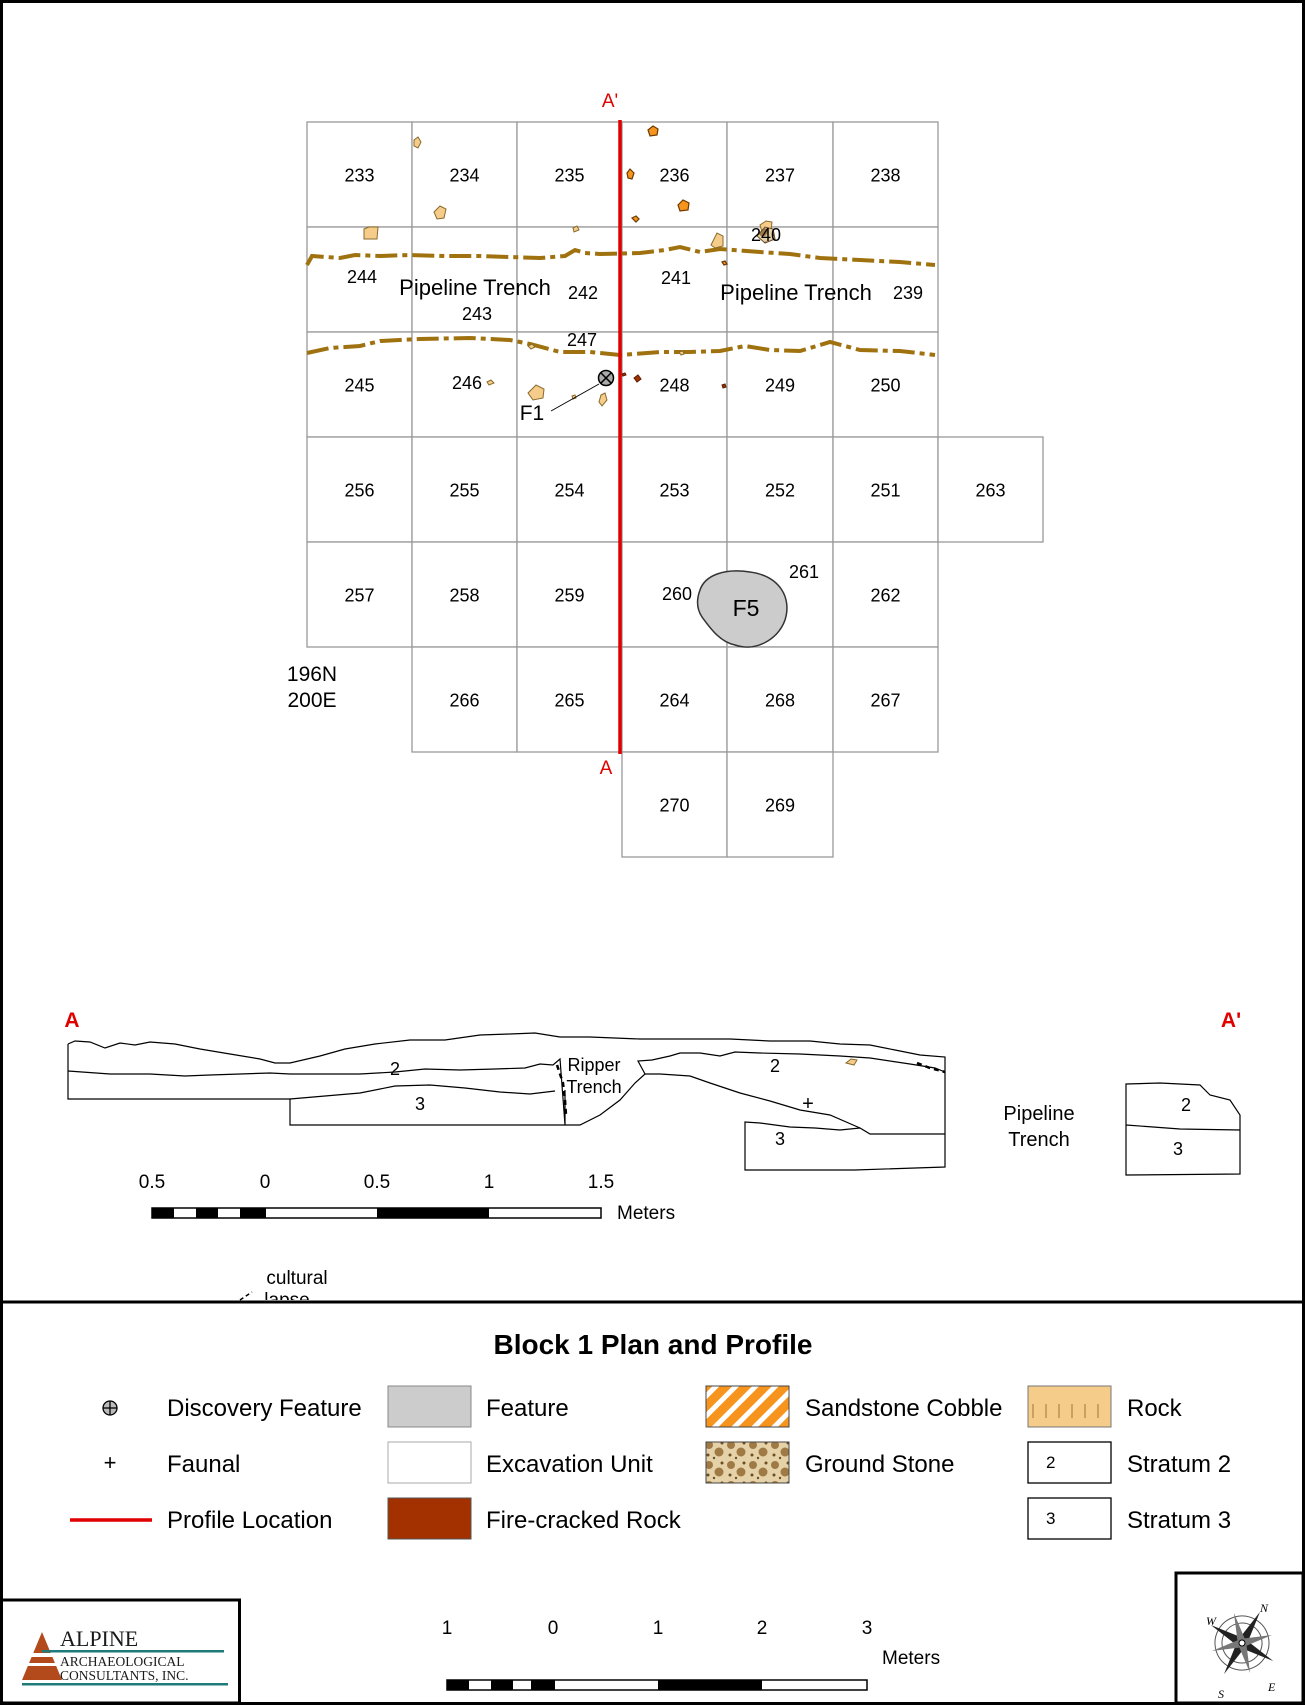 Image resolution: width=1305 pixels, height=1705 pixels. What do you see at coordinates (429, 1518) in the screenshot?
I see `rust-box-symbol` at bounding box center [429, 1518].